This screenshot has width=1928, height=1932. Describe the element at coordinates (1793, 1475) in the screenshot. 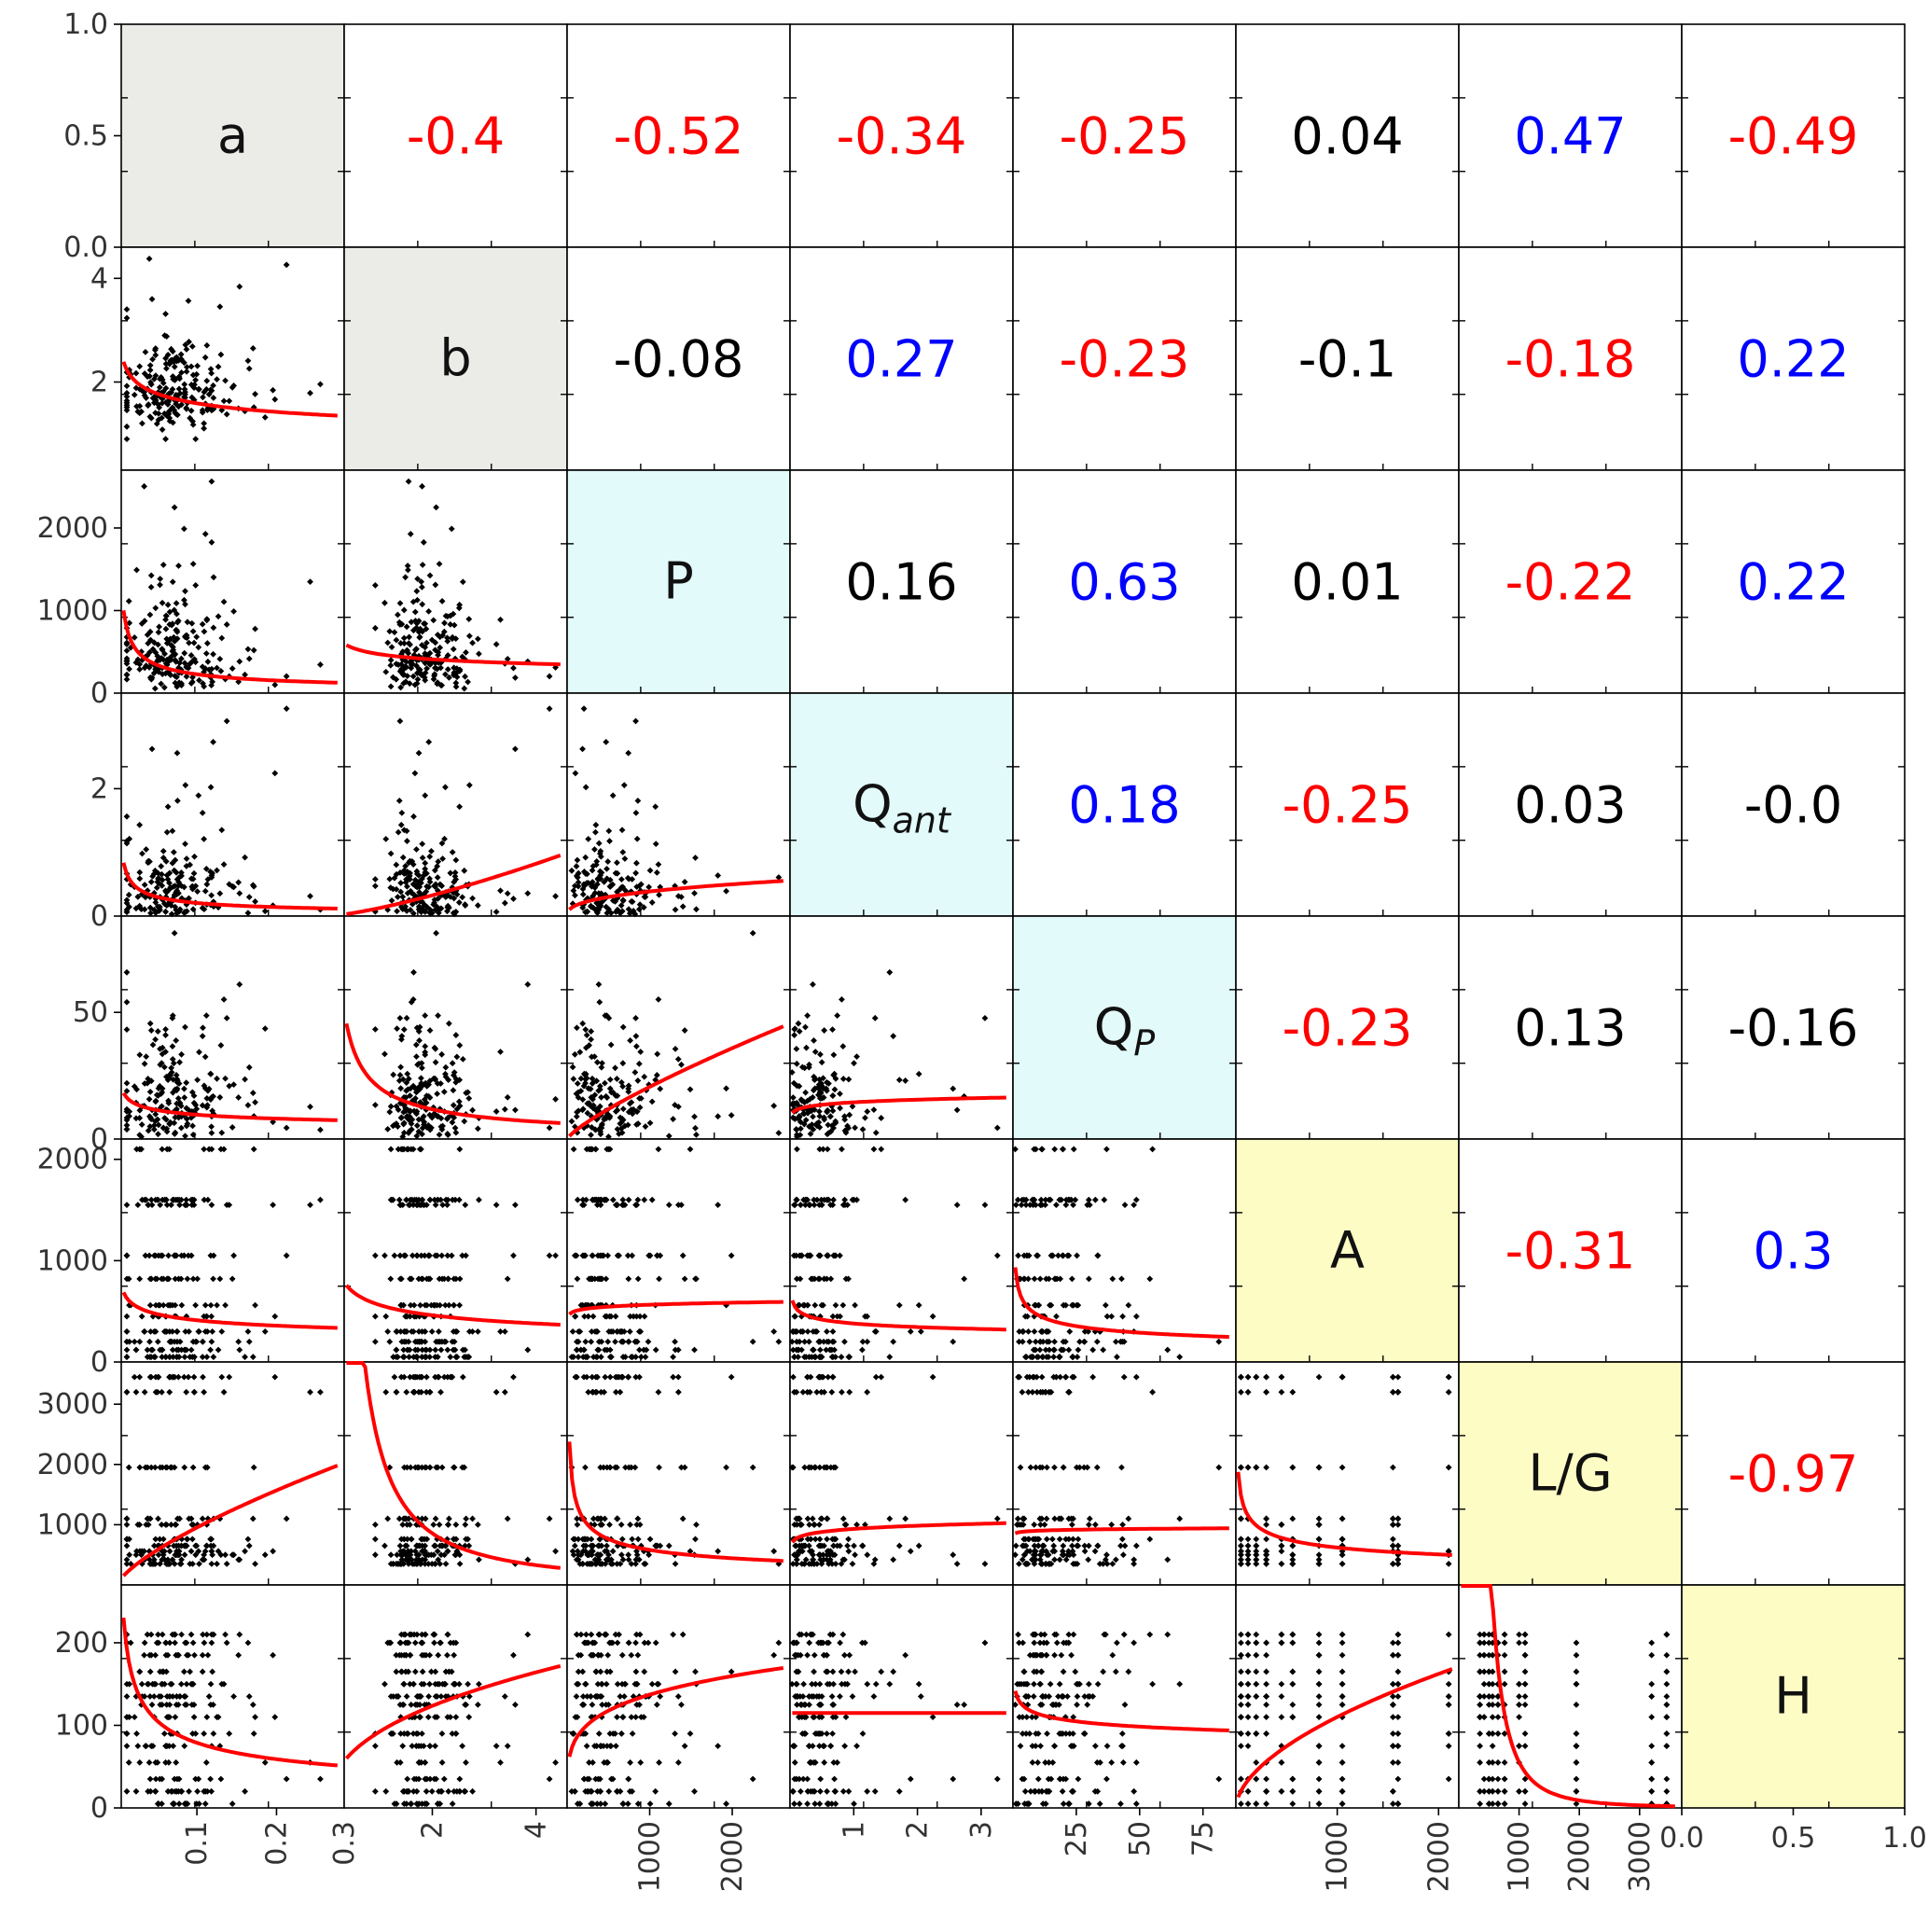

I see `correlation-value: -0.97` at that location.